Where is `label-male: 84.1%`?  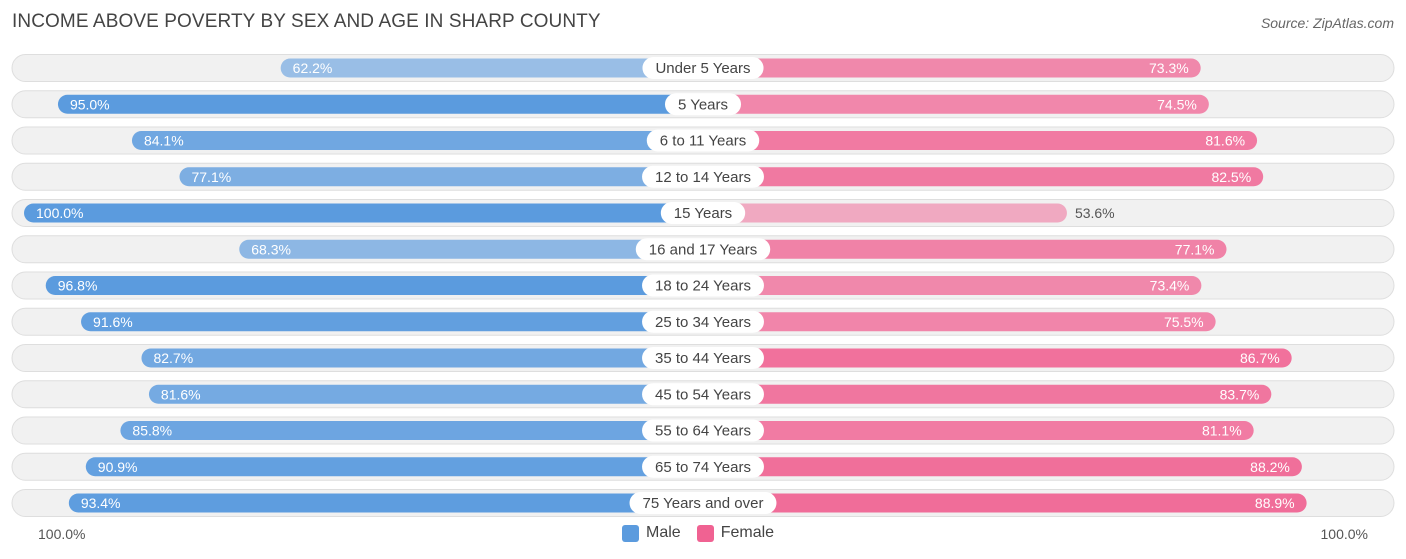
label-male: 84.1% is located at coordinates (164, 141).